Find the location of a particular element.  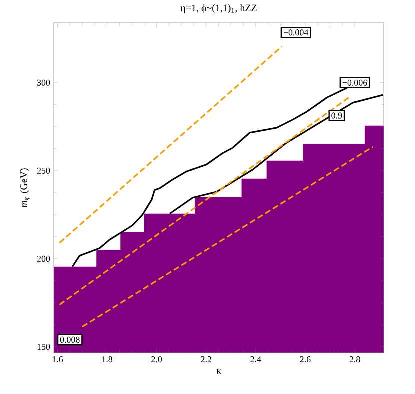

x-tick-label: 1.8 is located at coordinates (107, 359).